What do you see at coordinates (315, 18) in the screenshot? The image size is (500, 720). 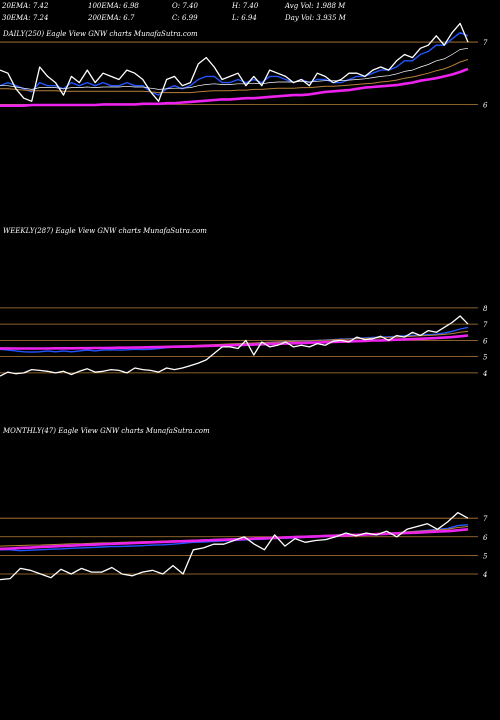 I see `header-day-vol: Day Vol: 3.935 M` at bounding box center [315, 18].